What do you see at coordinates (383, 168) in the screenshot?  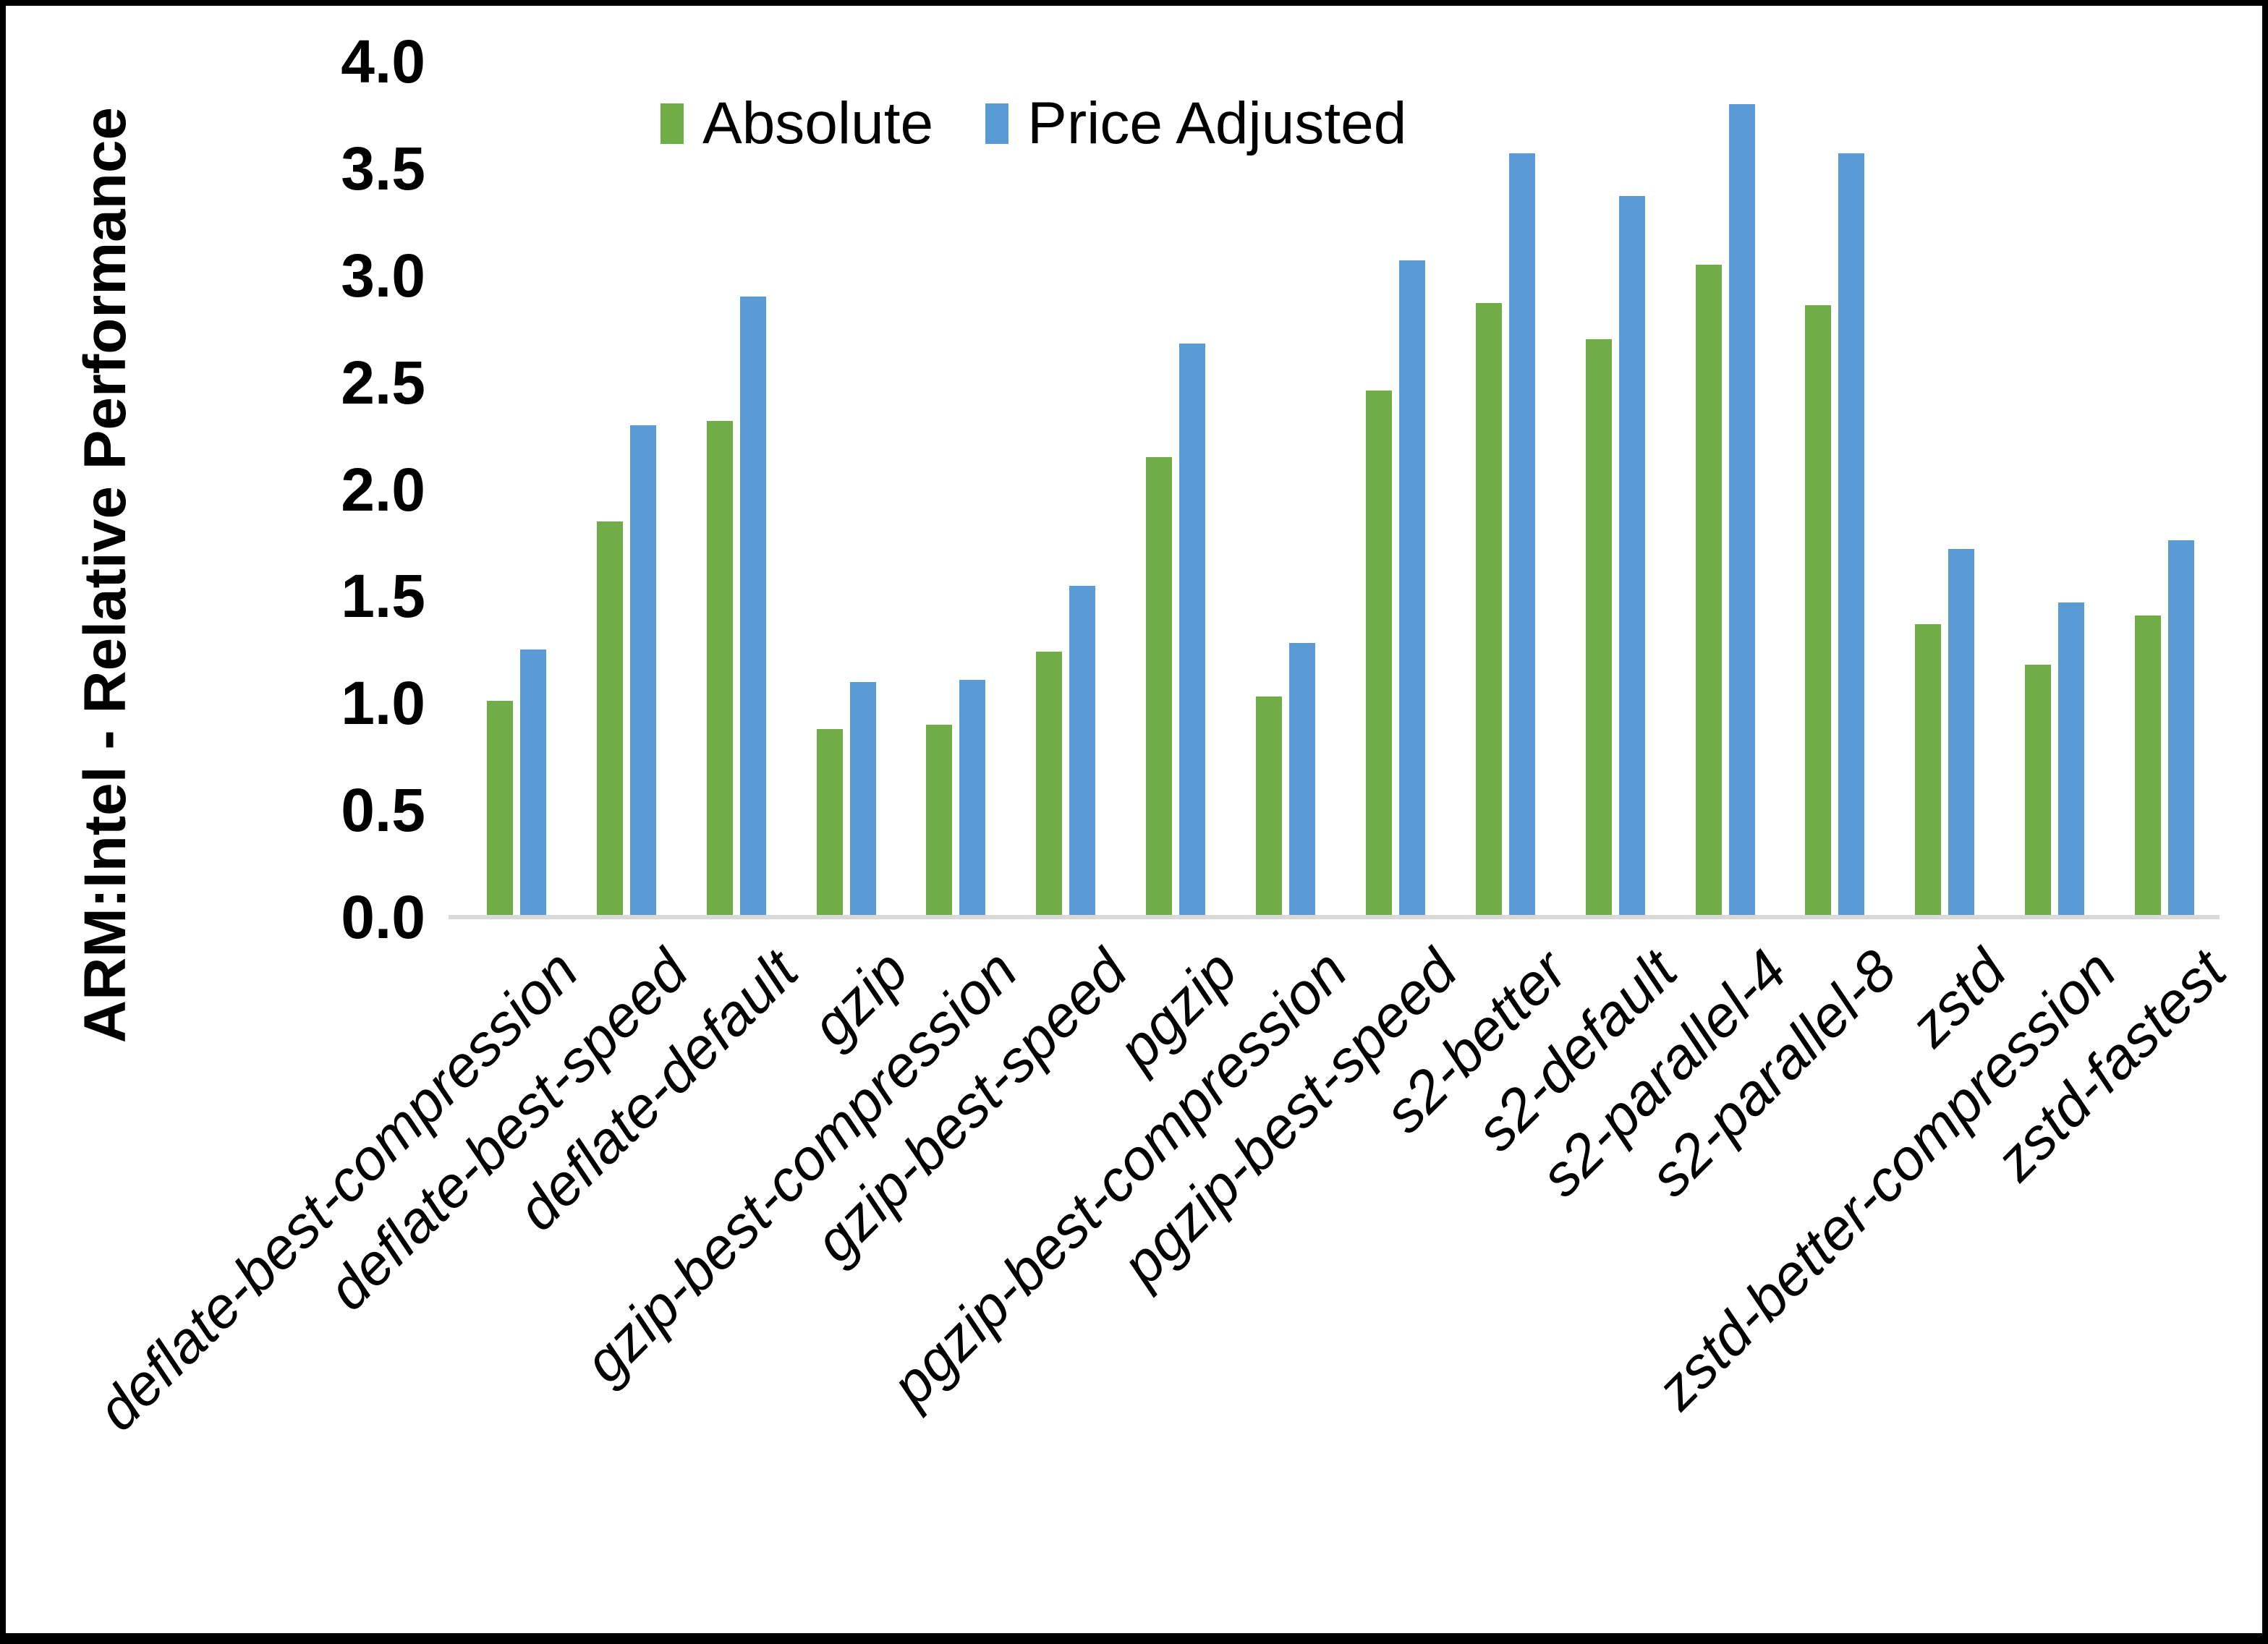 I see `y-tick-label: 3.5` at bounding box center [383, 168].